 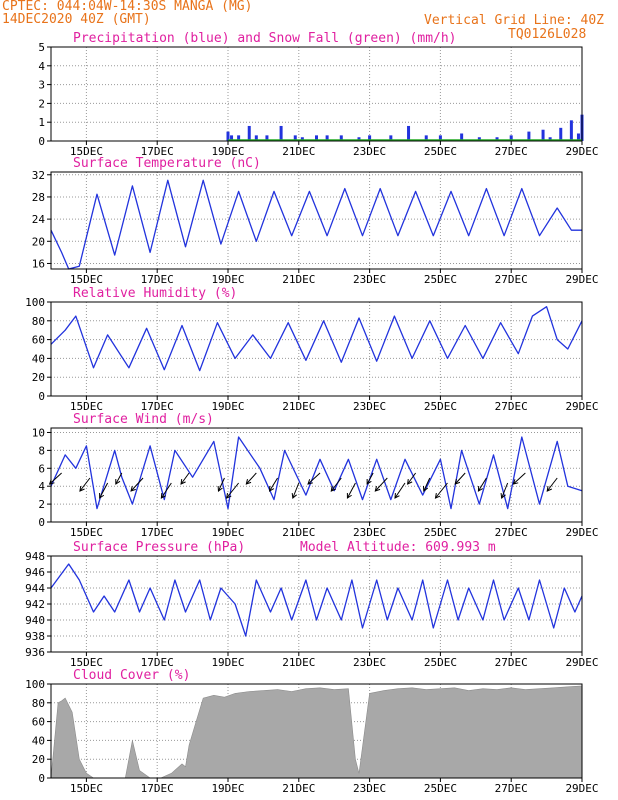 I want to click on y-tick-label: 1, so click(x=41, y=122).